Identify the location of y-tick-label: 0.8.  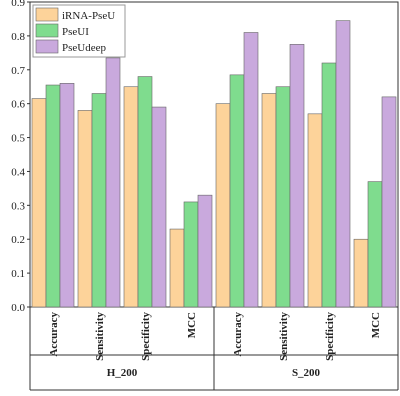
(18, 37).